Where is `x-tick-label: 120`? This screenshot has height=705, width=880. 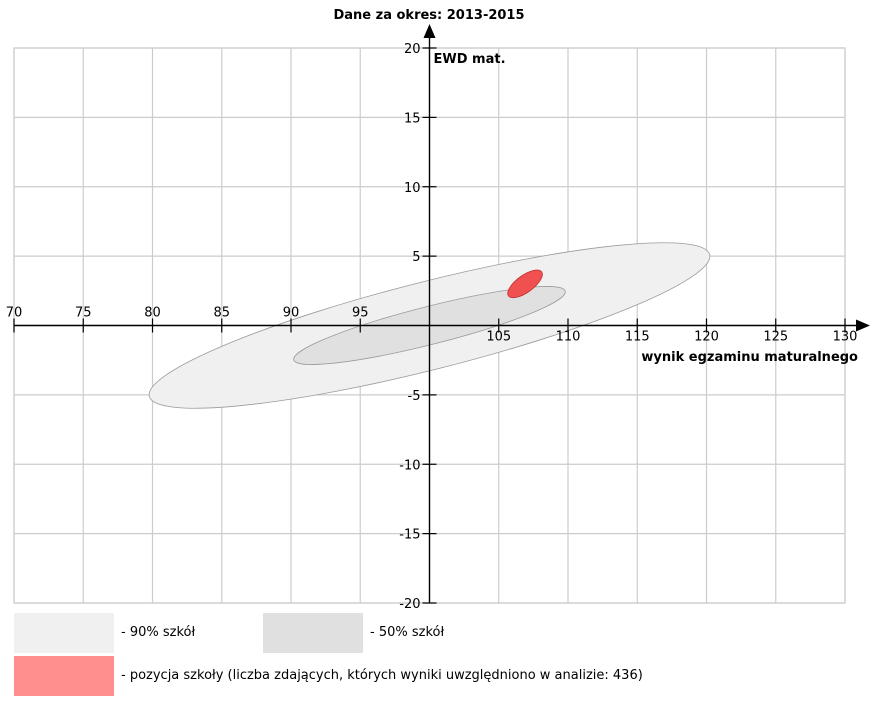 x-tick-label: 120 is located at coordinates (706, 337).